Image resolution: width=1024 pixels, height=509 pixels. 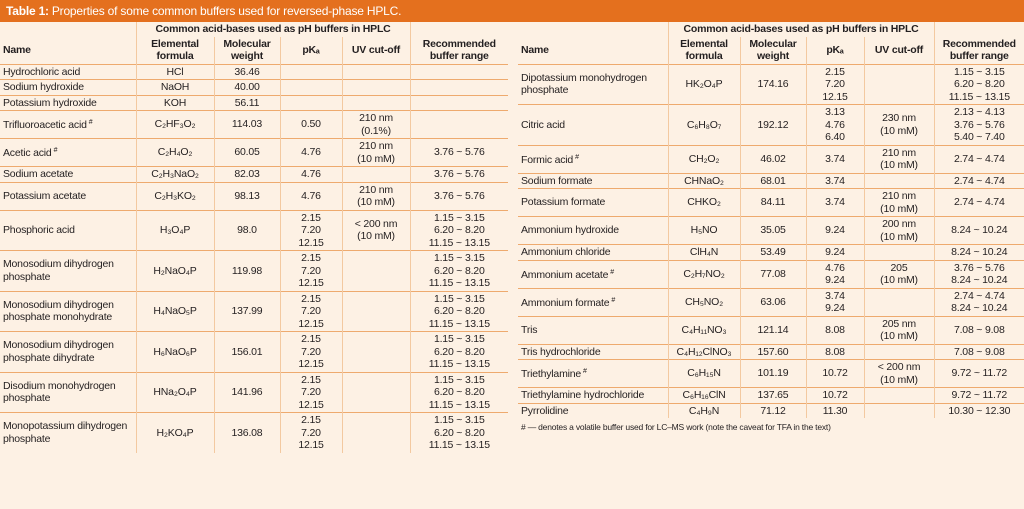 What do you see at coordinates (175, 102) in the screenshot?
I see `formula: KOH` at bounding box center [175, 102].